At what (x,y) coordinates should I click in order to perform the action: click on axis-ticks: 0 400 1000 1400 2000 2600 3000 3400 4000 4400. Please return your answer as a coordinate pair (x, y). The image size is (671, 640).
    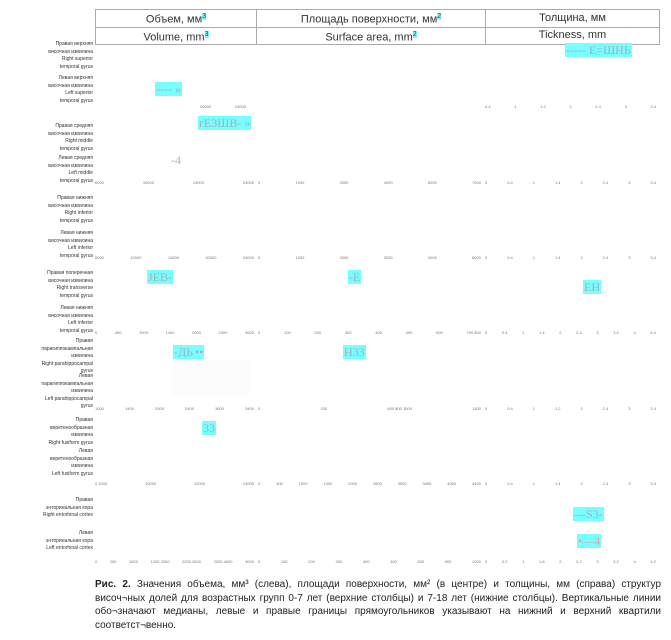
    Looking at the image, I should click on (369, 483).